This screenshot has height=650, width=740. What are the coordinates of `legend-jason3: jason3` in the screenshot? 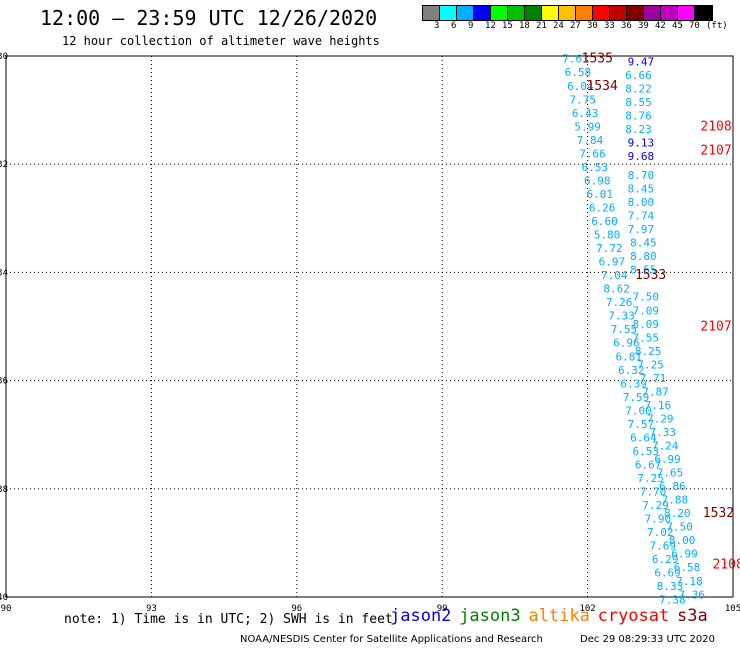 It's located at (490, 616).